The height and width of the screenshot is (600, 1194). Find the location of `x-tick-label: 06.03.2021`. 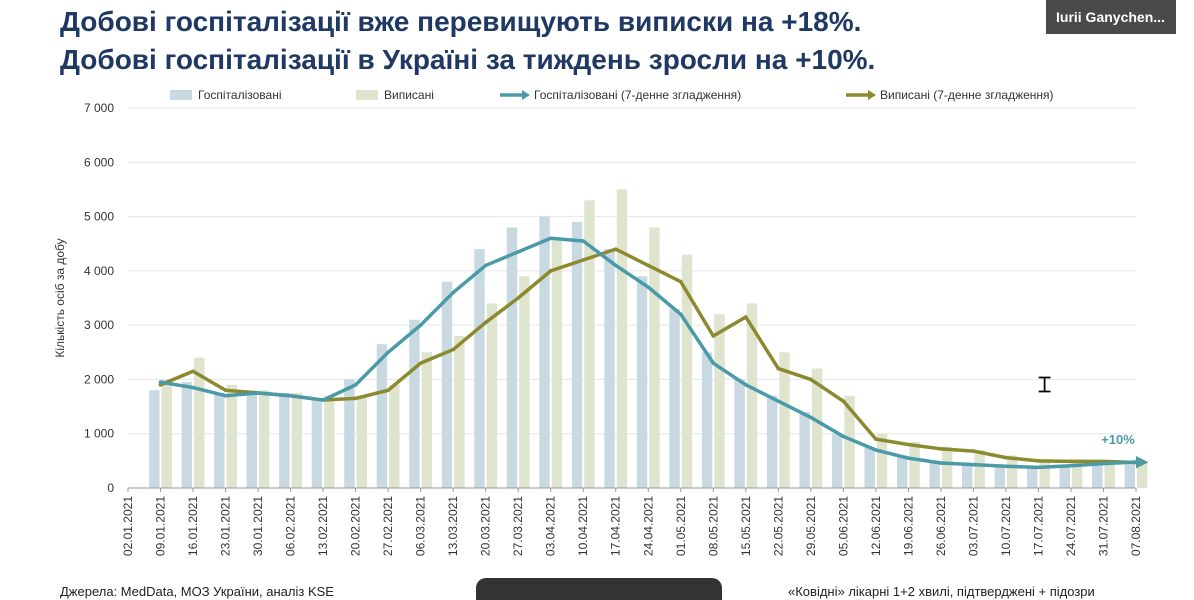

x-tick-label: 06.03.2021 is located at coordinates (421, 526).